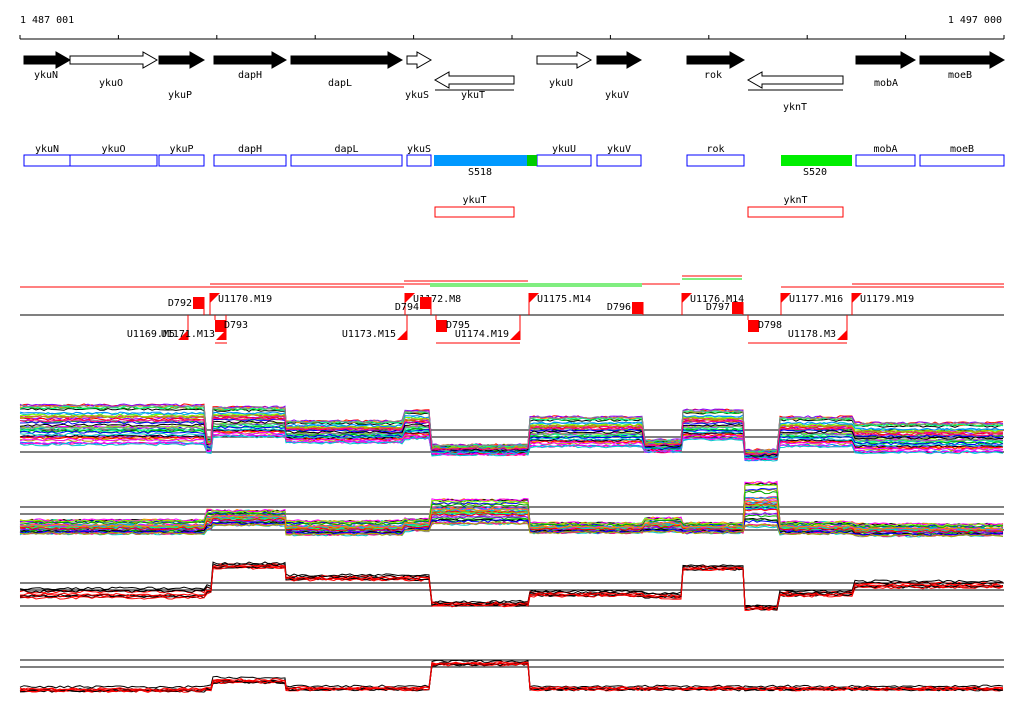 The image size is (1024, 714). Describe the element at coordinates (795, 212) in the screenshot. I see `antisense-box-yknT` at that location.